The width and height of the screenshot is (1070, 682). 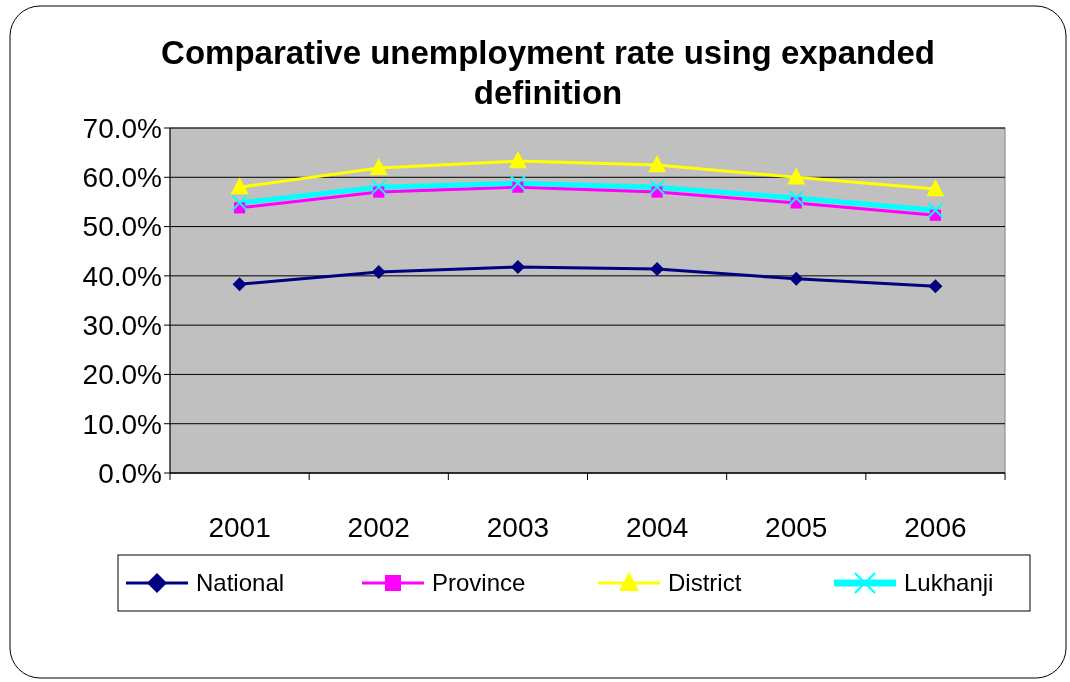 What do you see at coordinates (122, 276) in the screenshot?
I see `y-tick-label: 40.0%` at bounding box center [122, 276].